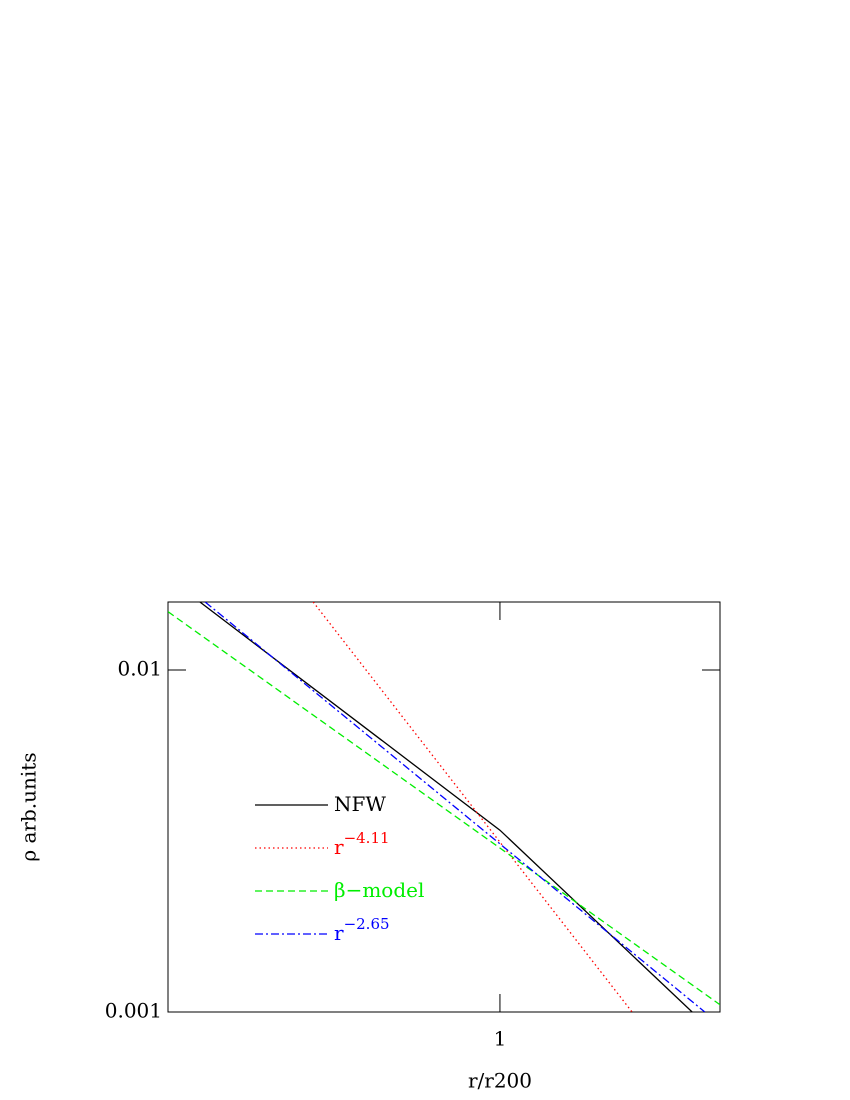  I want to click on y-tick-label: 0.001, so click(133, 1011).